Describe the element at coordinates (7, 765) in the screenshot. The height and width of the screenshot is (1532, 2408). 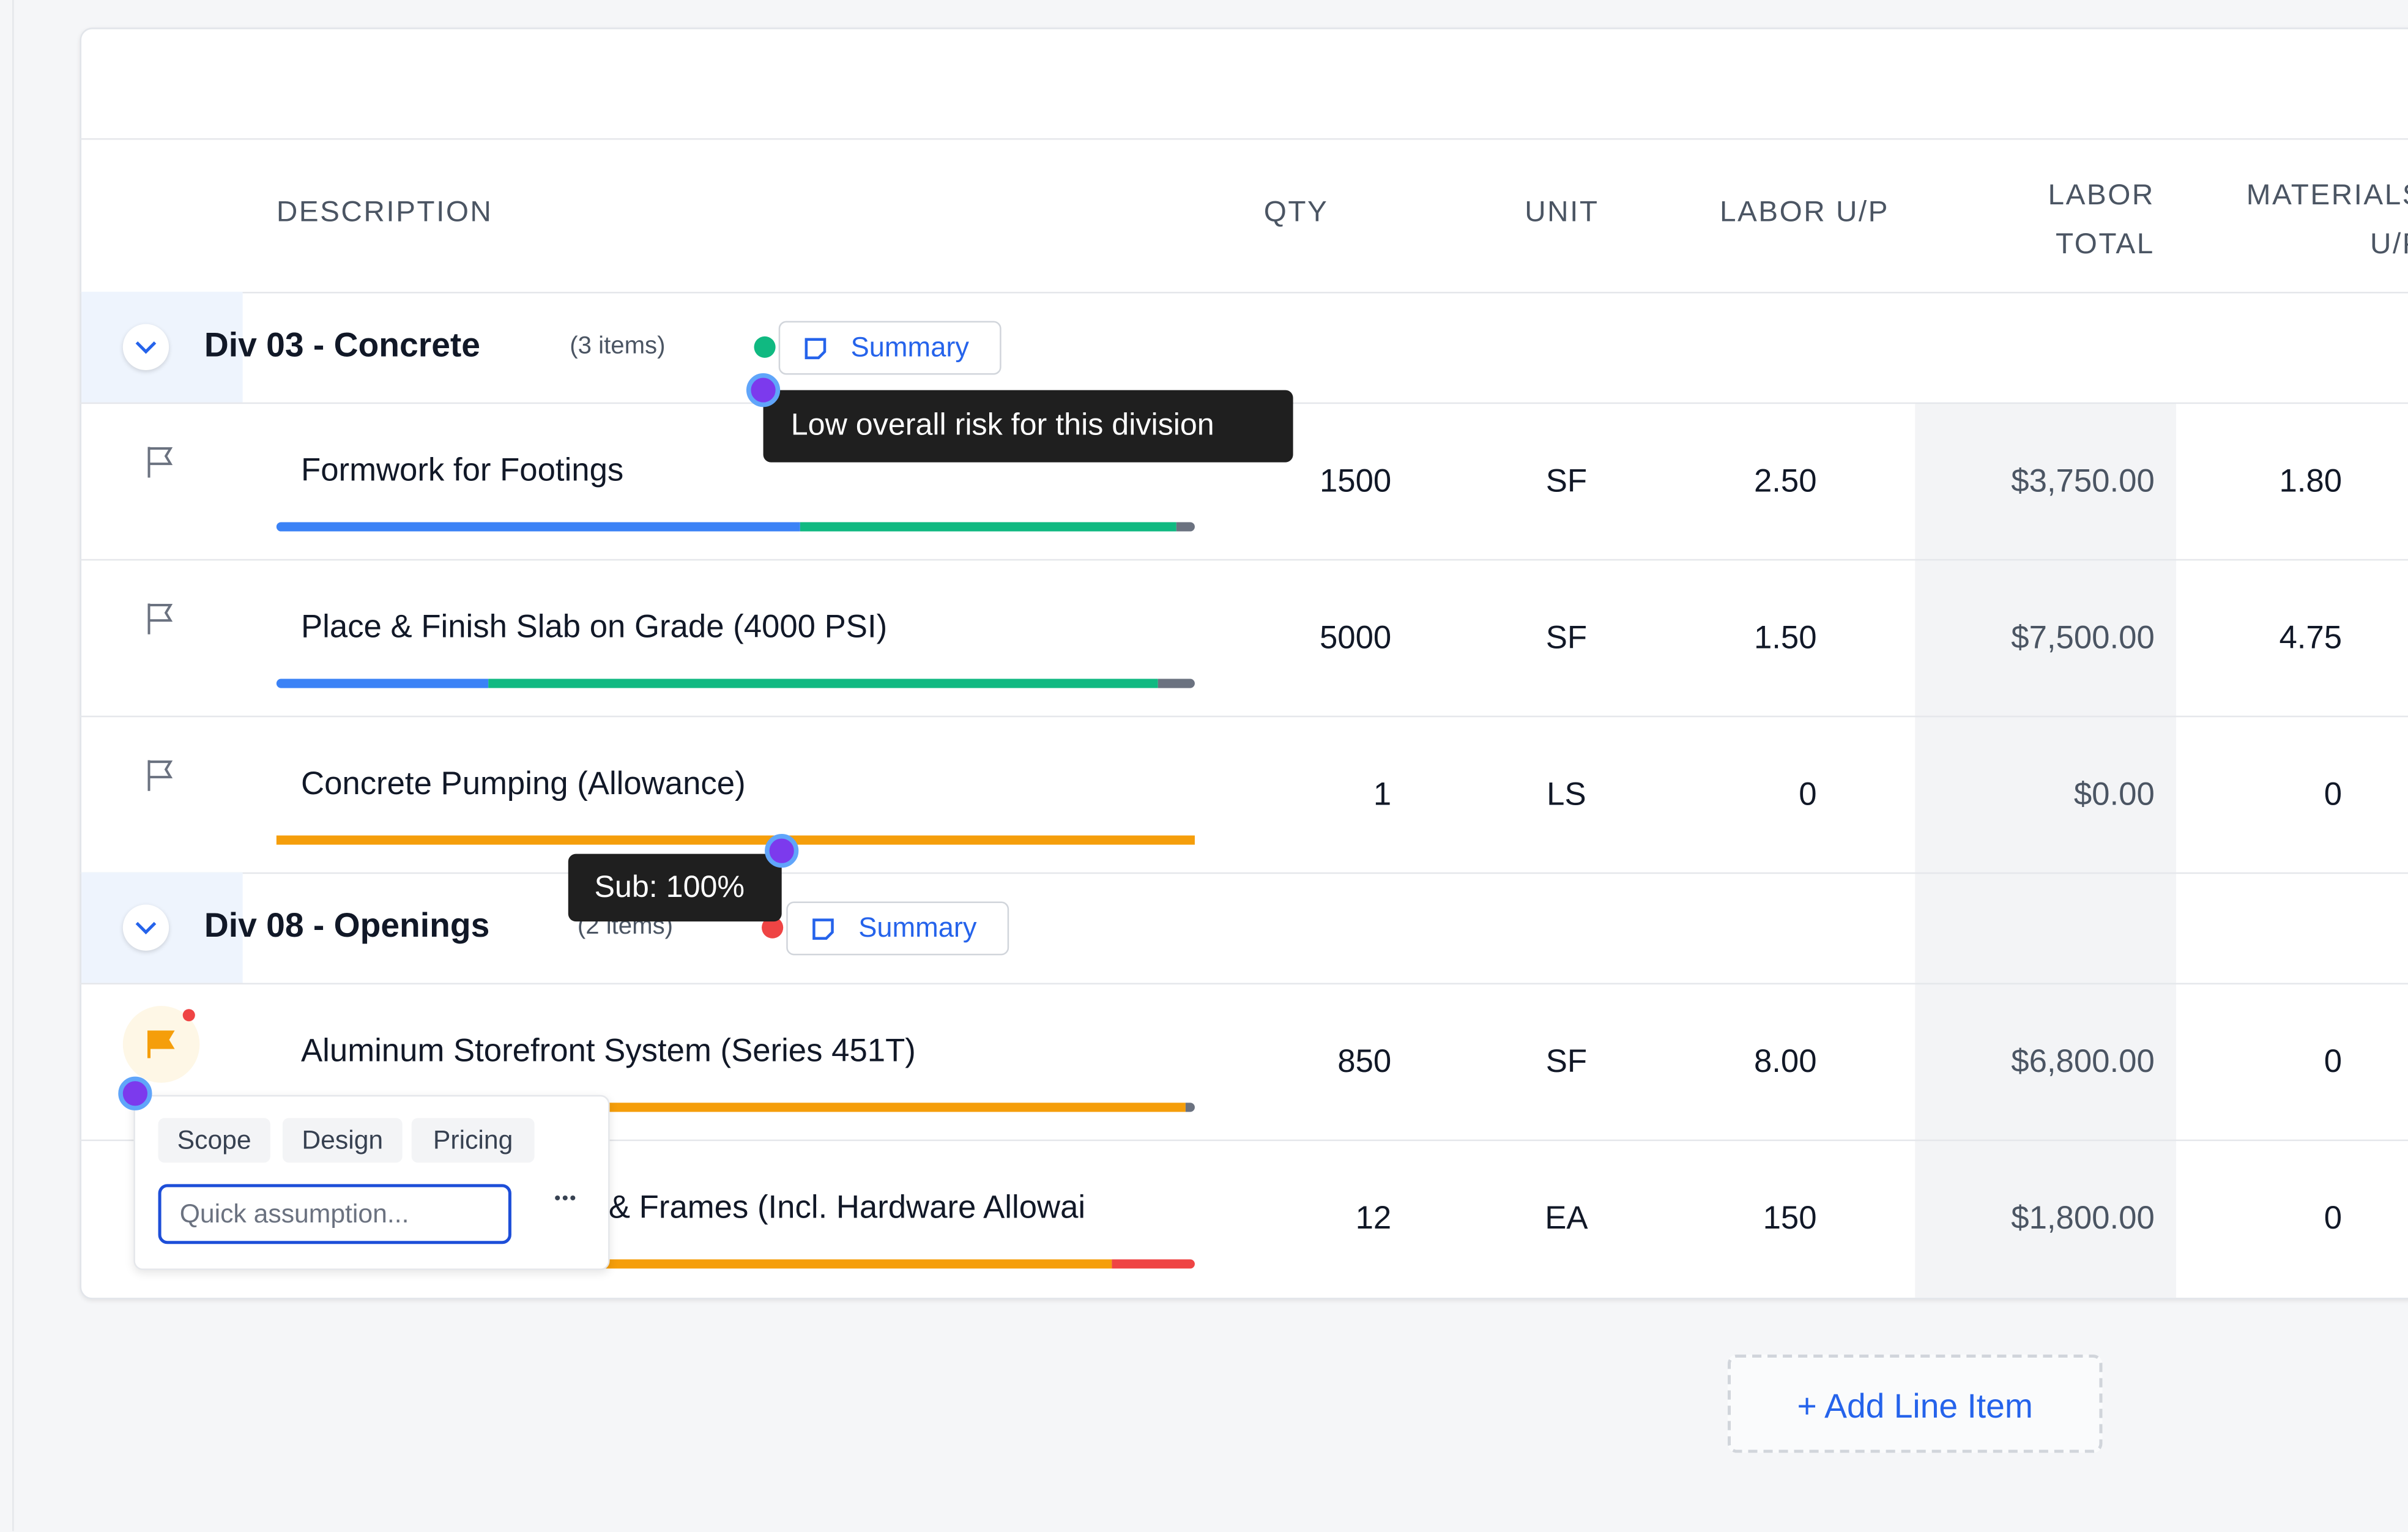
I see `left-border` at that location.